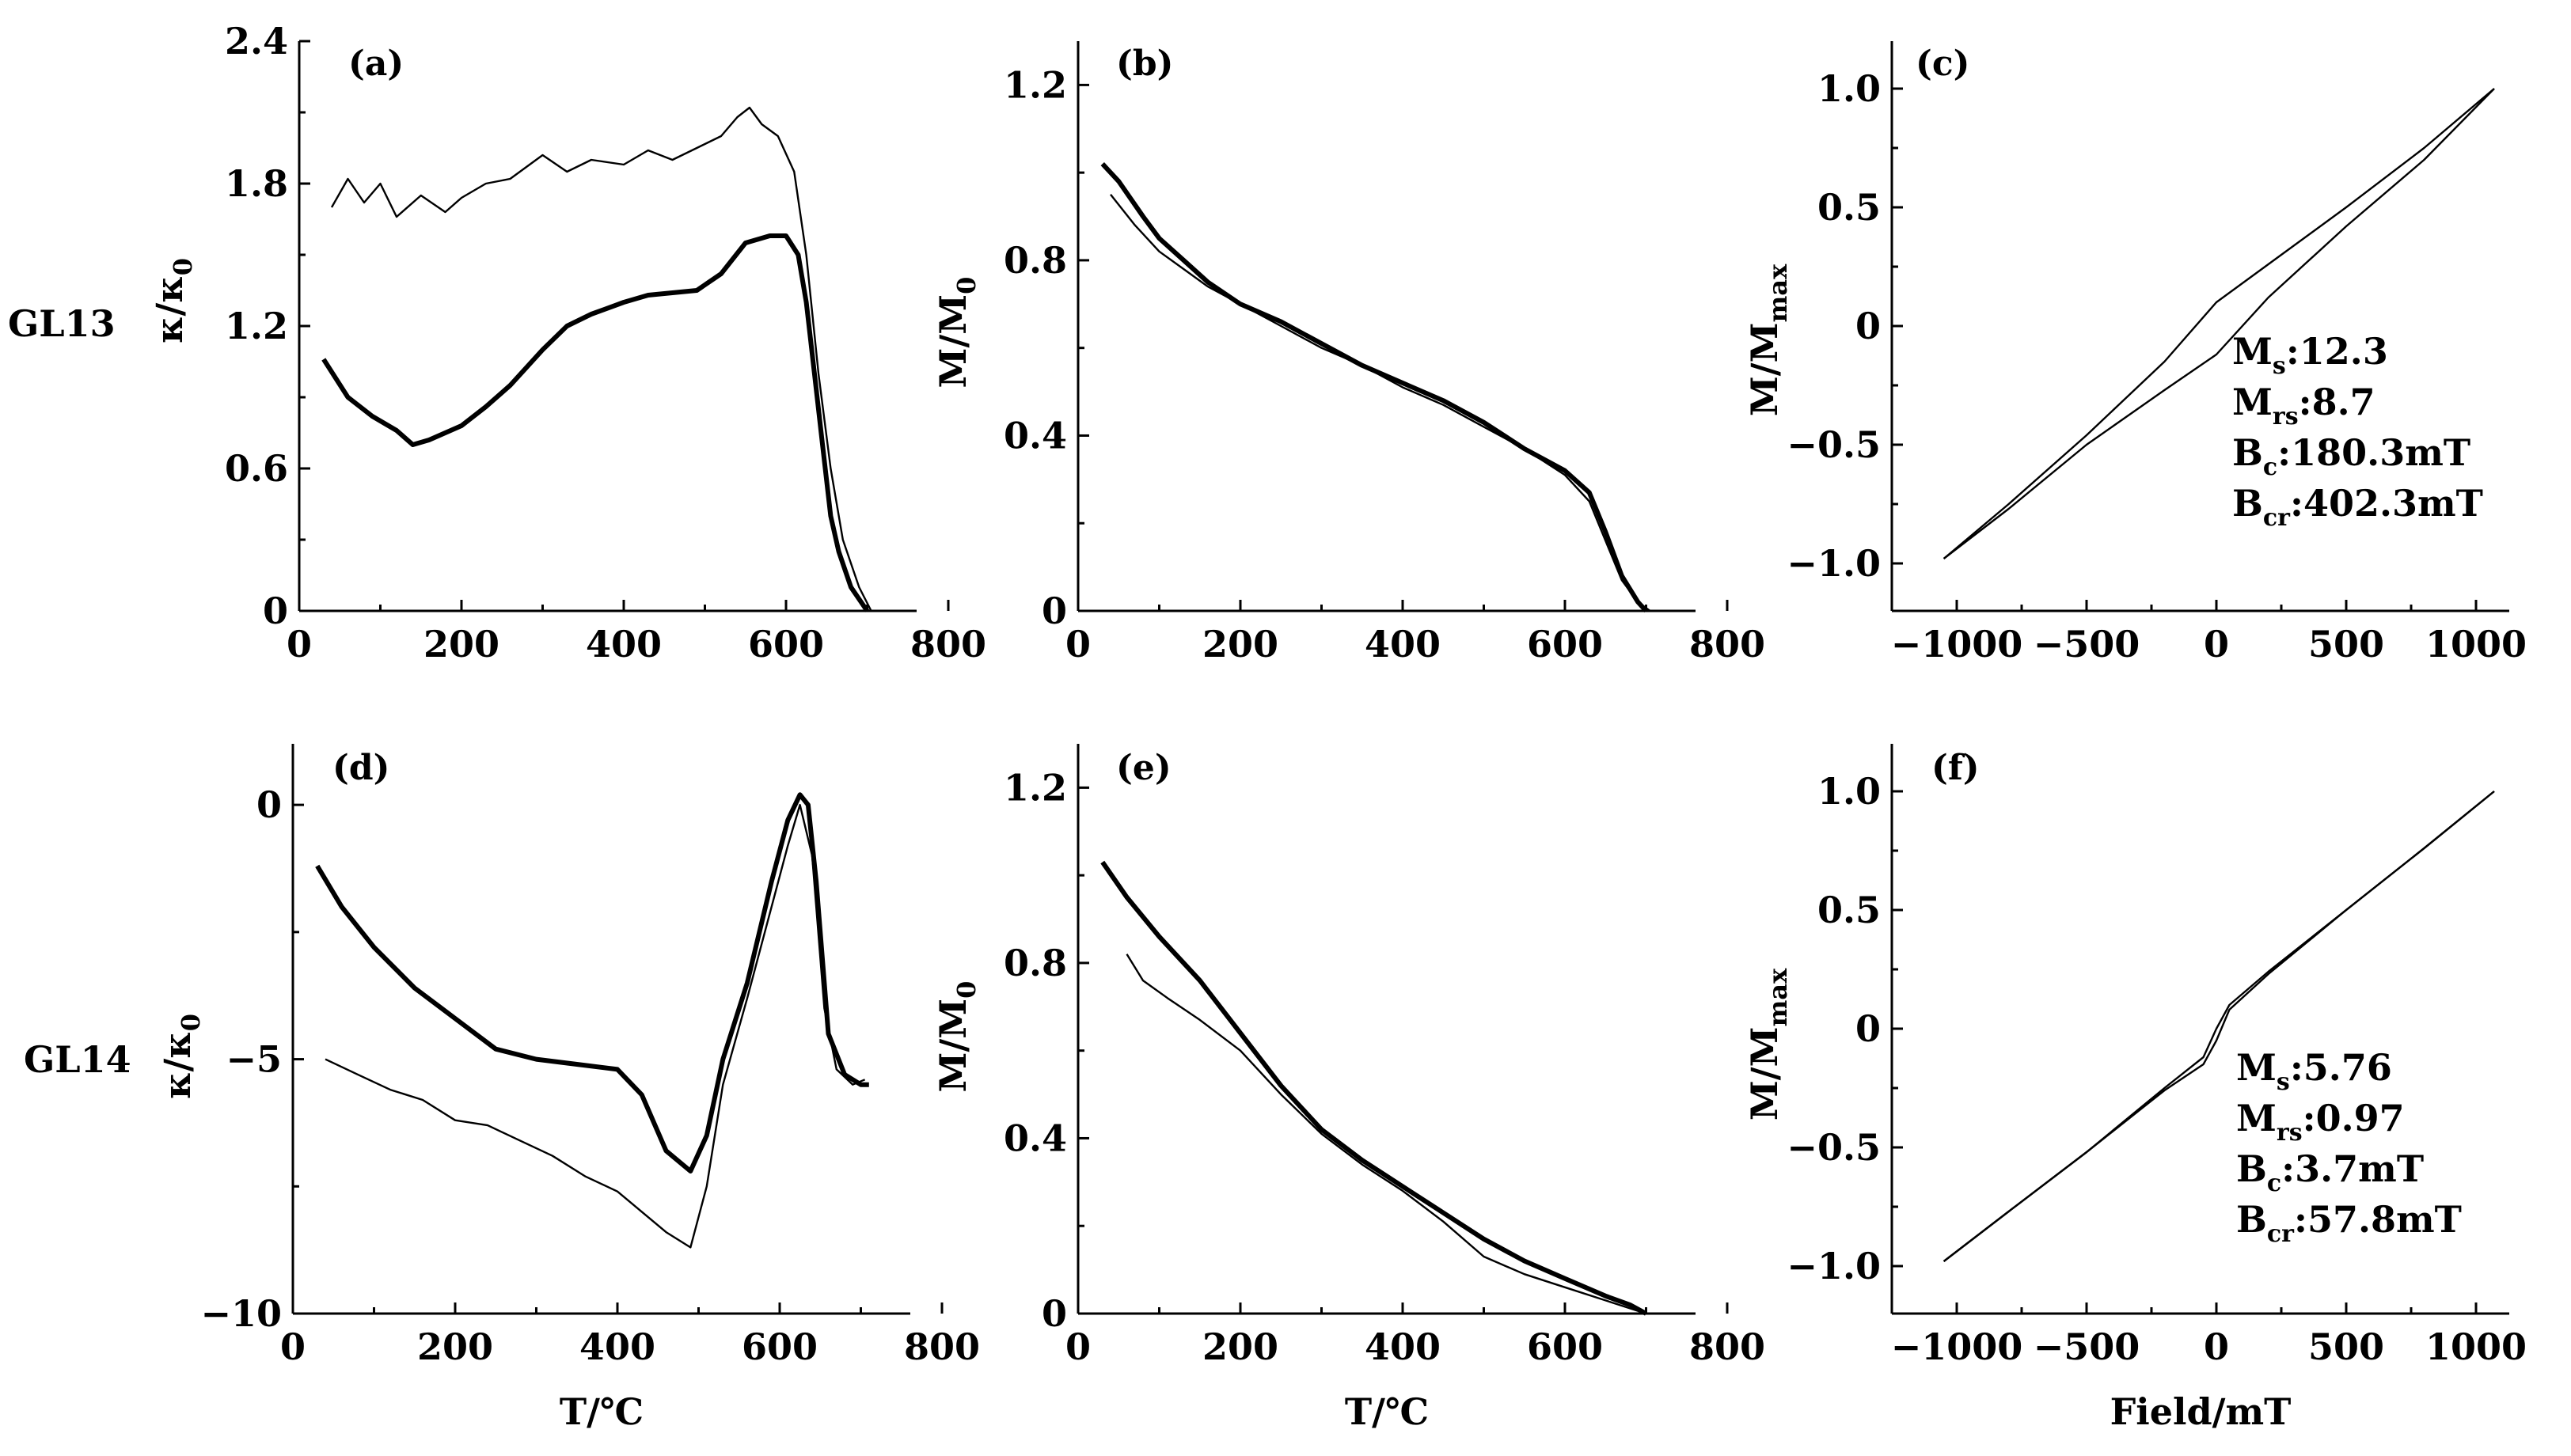 This screenshot has width=2571, height=1456. I want to click on annotation: Bcr:57.8mT, so click(2349, 1223).